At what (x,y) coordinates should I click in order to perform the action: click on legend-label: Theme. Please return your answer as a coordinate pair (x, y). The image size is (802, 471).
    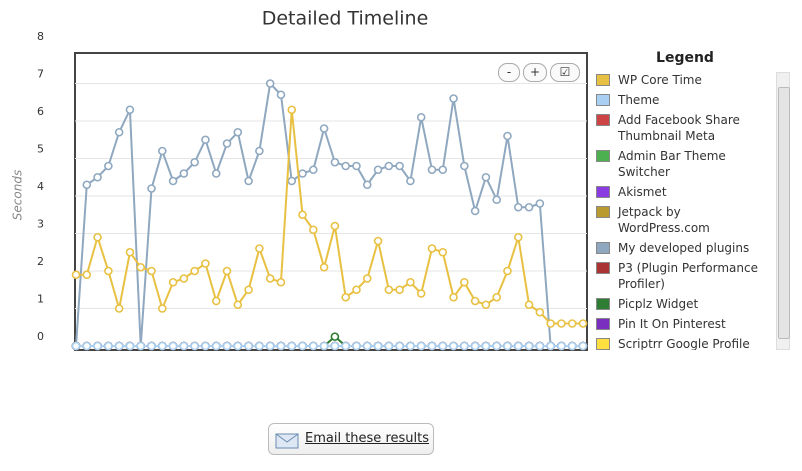
    Looking at the image, I should click on (639, 100).